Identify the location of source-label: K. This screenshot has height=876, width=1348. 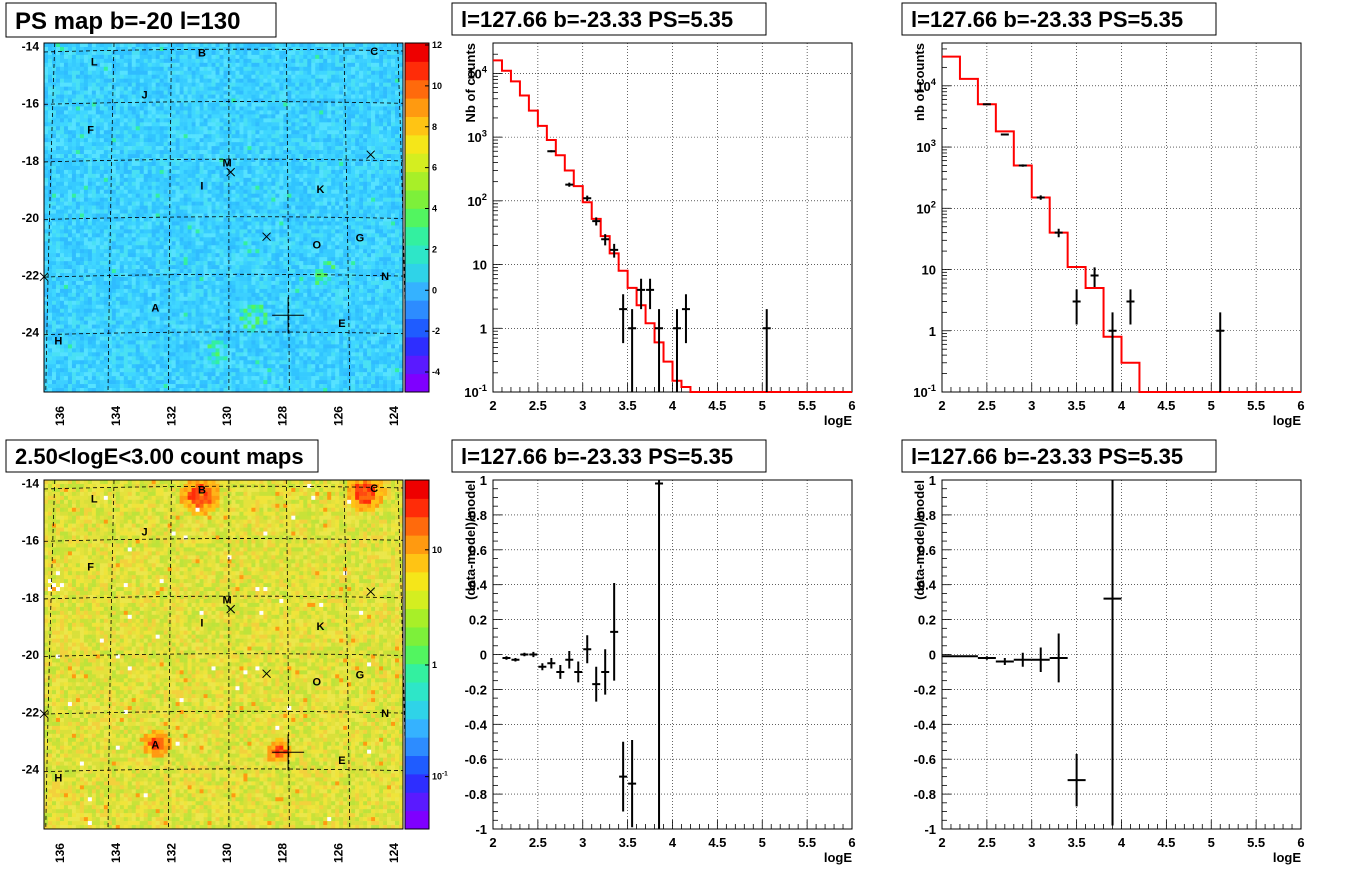
(320, 190).